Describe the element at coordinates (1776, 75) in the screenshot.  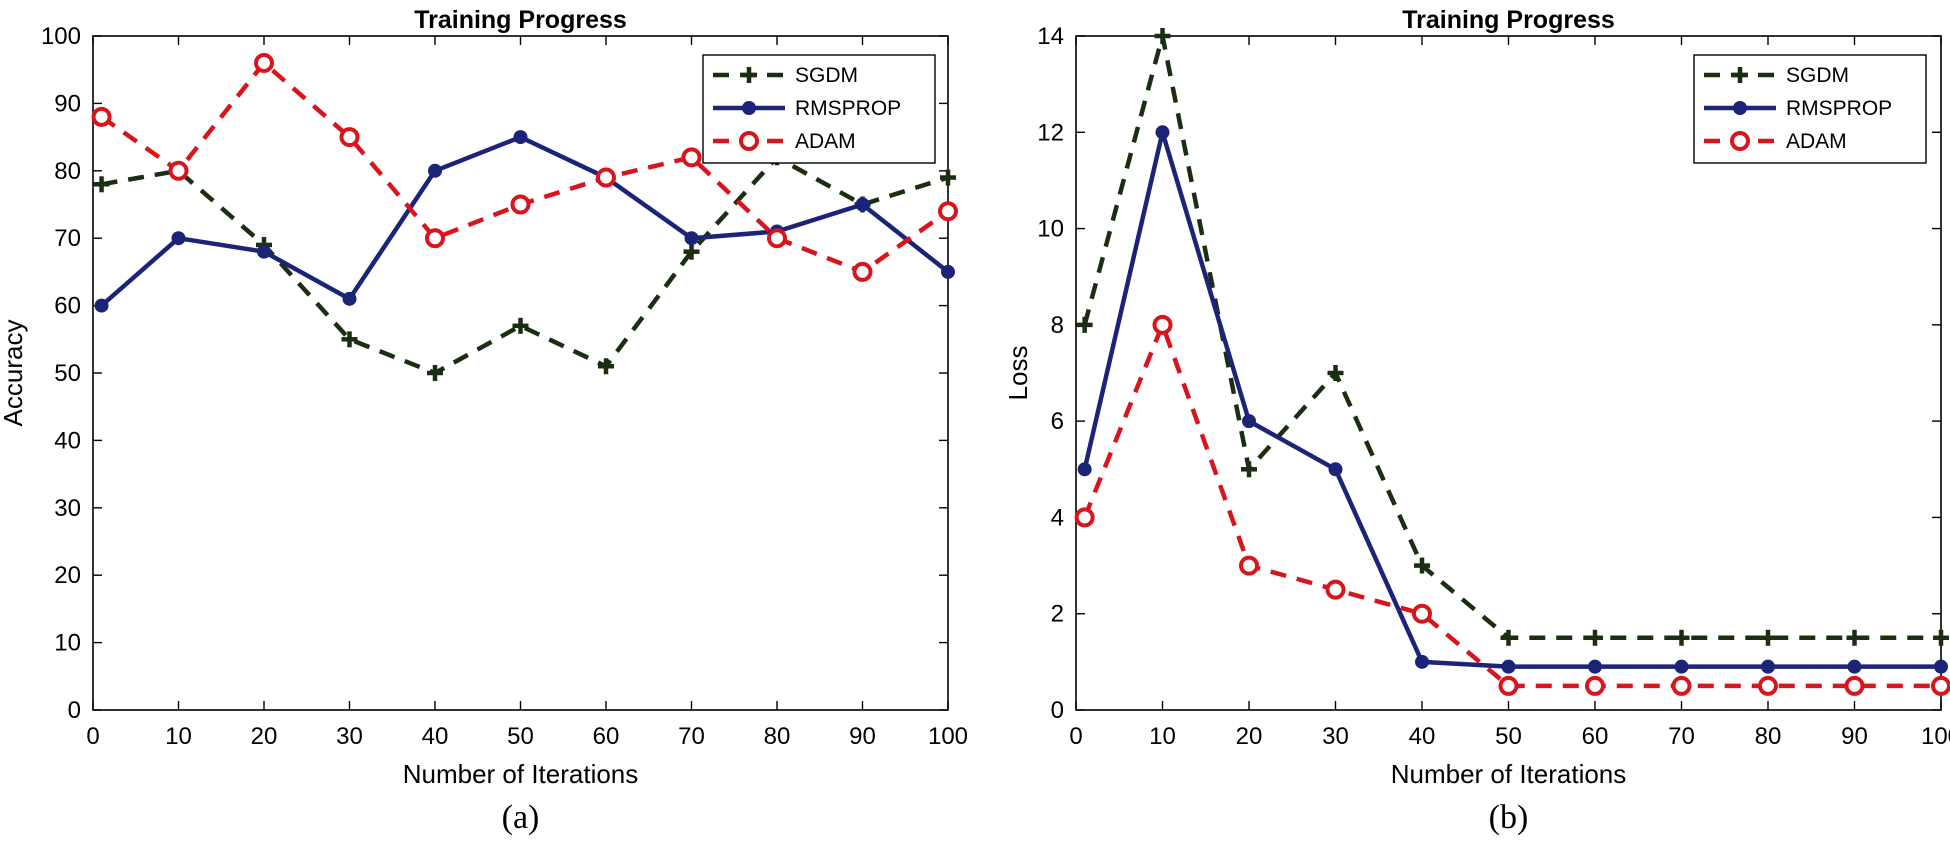
I see `legend-item-sgdm: SGDM` at that location.